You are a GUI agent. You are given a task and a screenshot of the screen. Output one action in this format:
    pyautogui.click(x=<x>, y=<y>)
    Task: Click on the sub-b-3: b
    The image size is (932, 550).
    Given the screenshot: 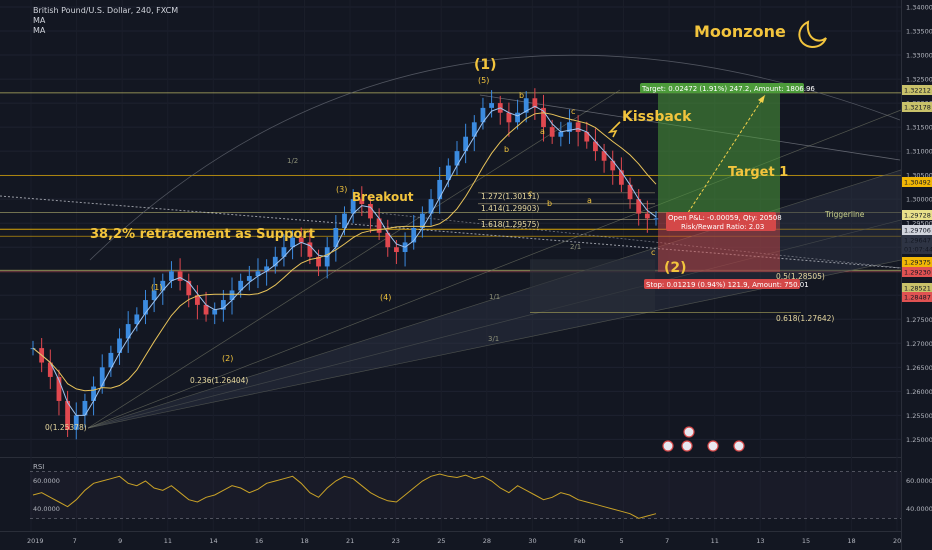 What is the action you would take?
    pyautogui.click(x=549, y=203)
    